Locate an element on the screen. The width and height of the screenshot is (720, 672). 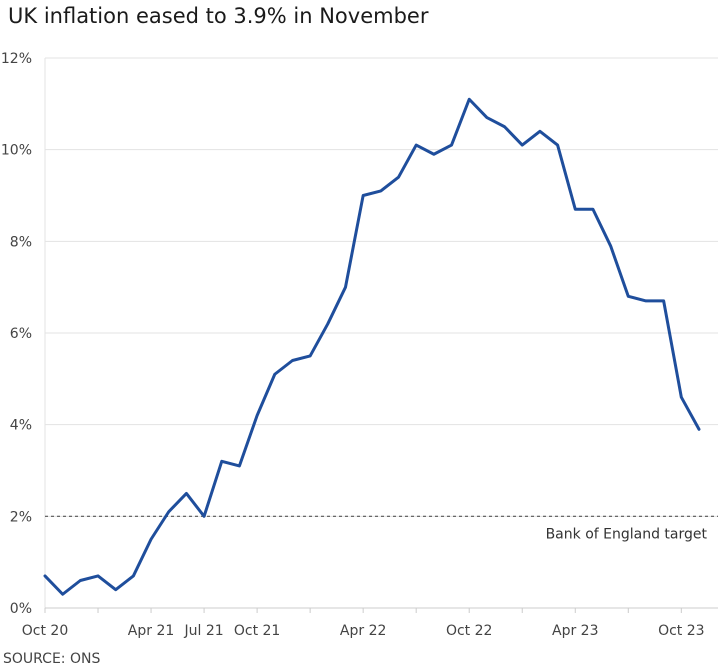
y-tick-label: 8% is located at coordinates (21, 242).